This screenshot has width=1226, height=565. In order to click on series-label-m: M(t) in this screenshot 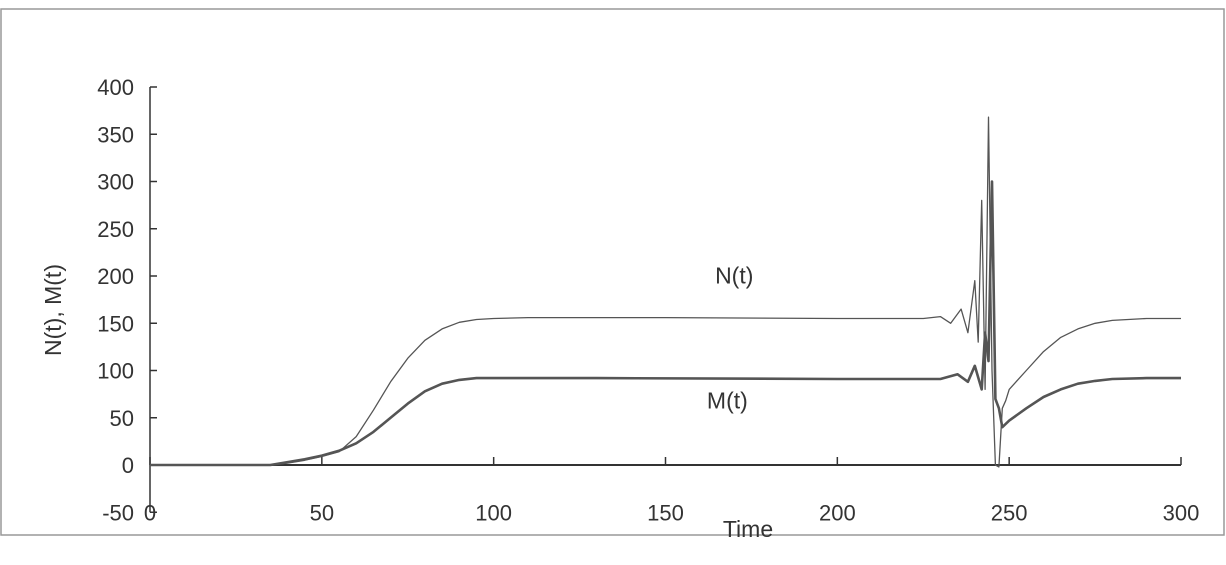, I will do `click(727, 400)`.